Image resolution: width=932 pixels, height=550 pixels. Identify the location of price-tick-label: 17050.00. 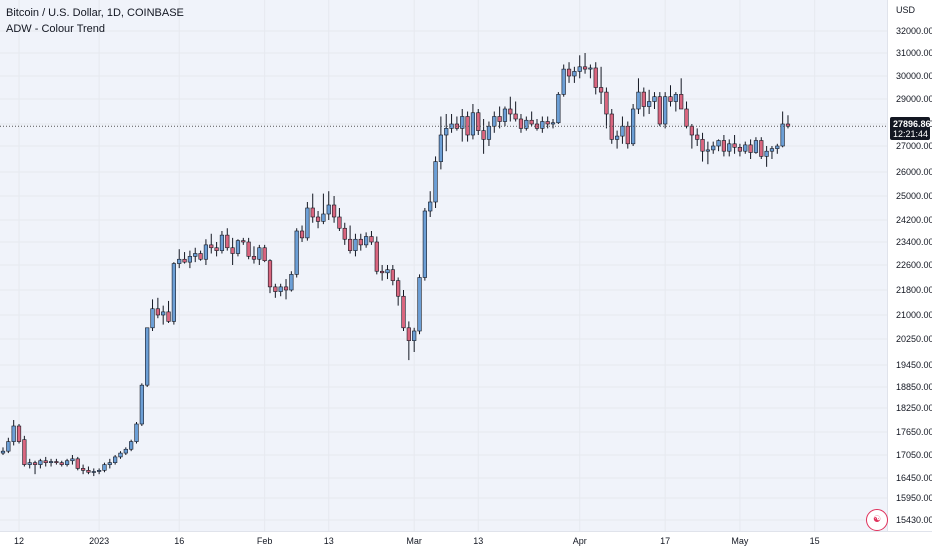
(914, 455).